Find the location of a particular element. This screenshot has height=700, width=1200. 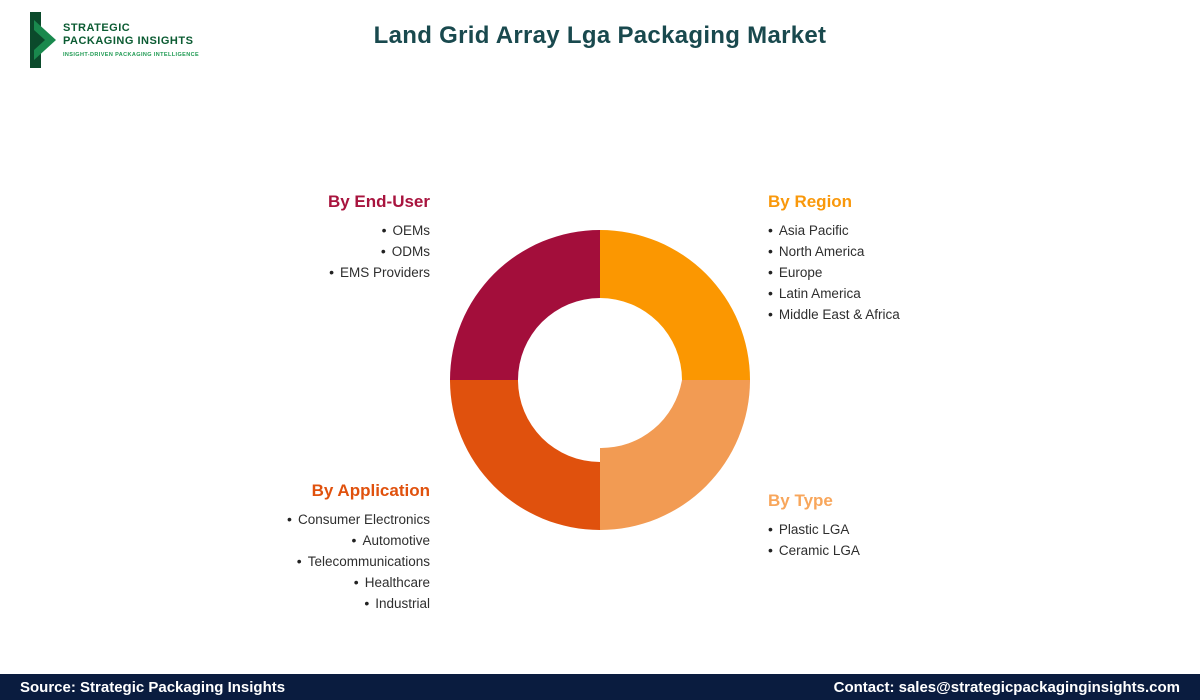

group-heading-type: By Type is located at coordinates (800, 500).